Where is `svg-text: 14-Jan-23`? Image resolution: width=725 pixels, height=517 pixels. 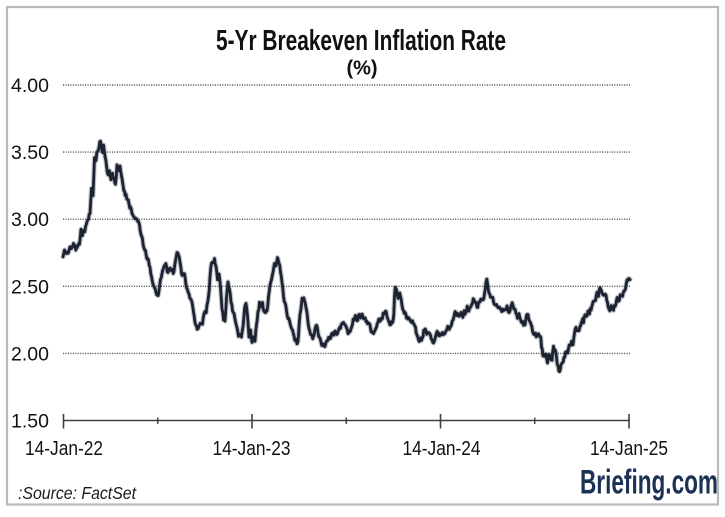 svg-text: 14-Jan-23 is located at coordinates (252, 449).